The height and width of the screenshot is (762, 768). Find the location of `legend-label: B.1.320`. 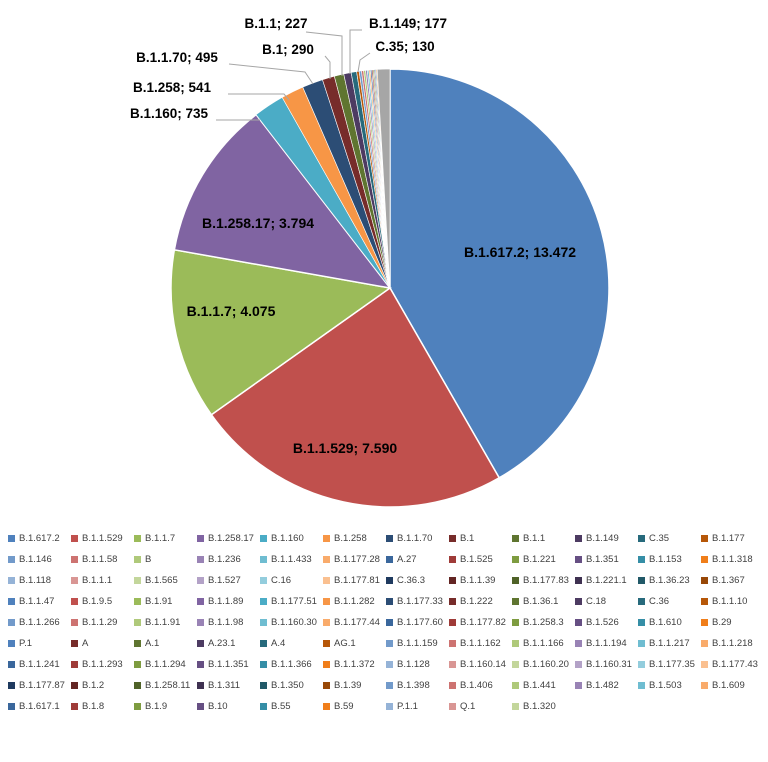

legend-label: B.1.320 is located at coordinates (539, 706).